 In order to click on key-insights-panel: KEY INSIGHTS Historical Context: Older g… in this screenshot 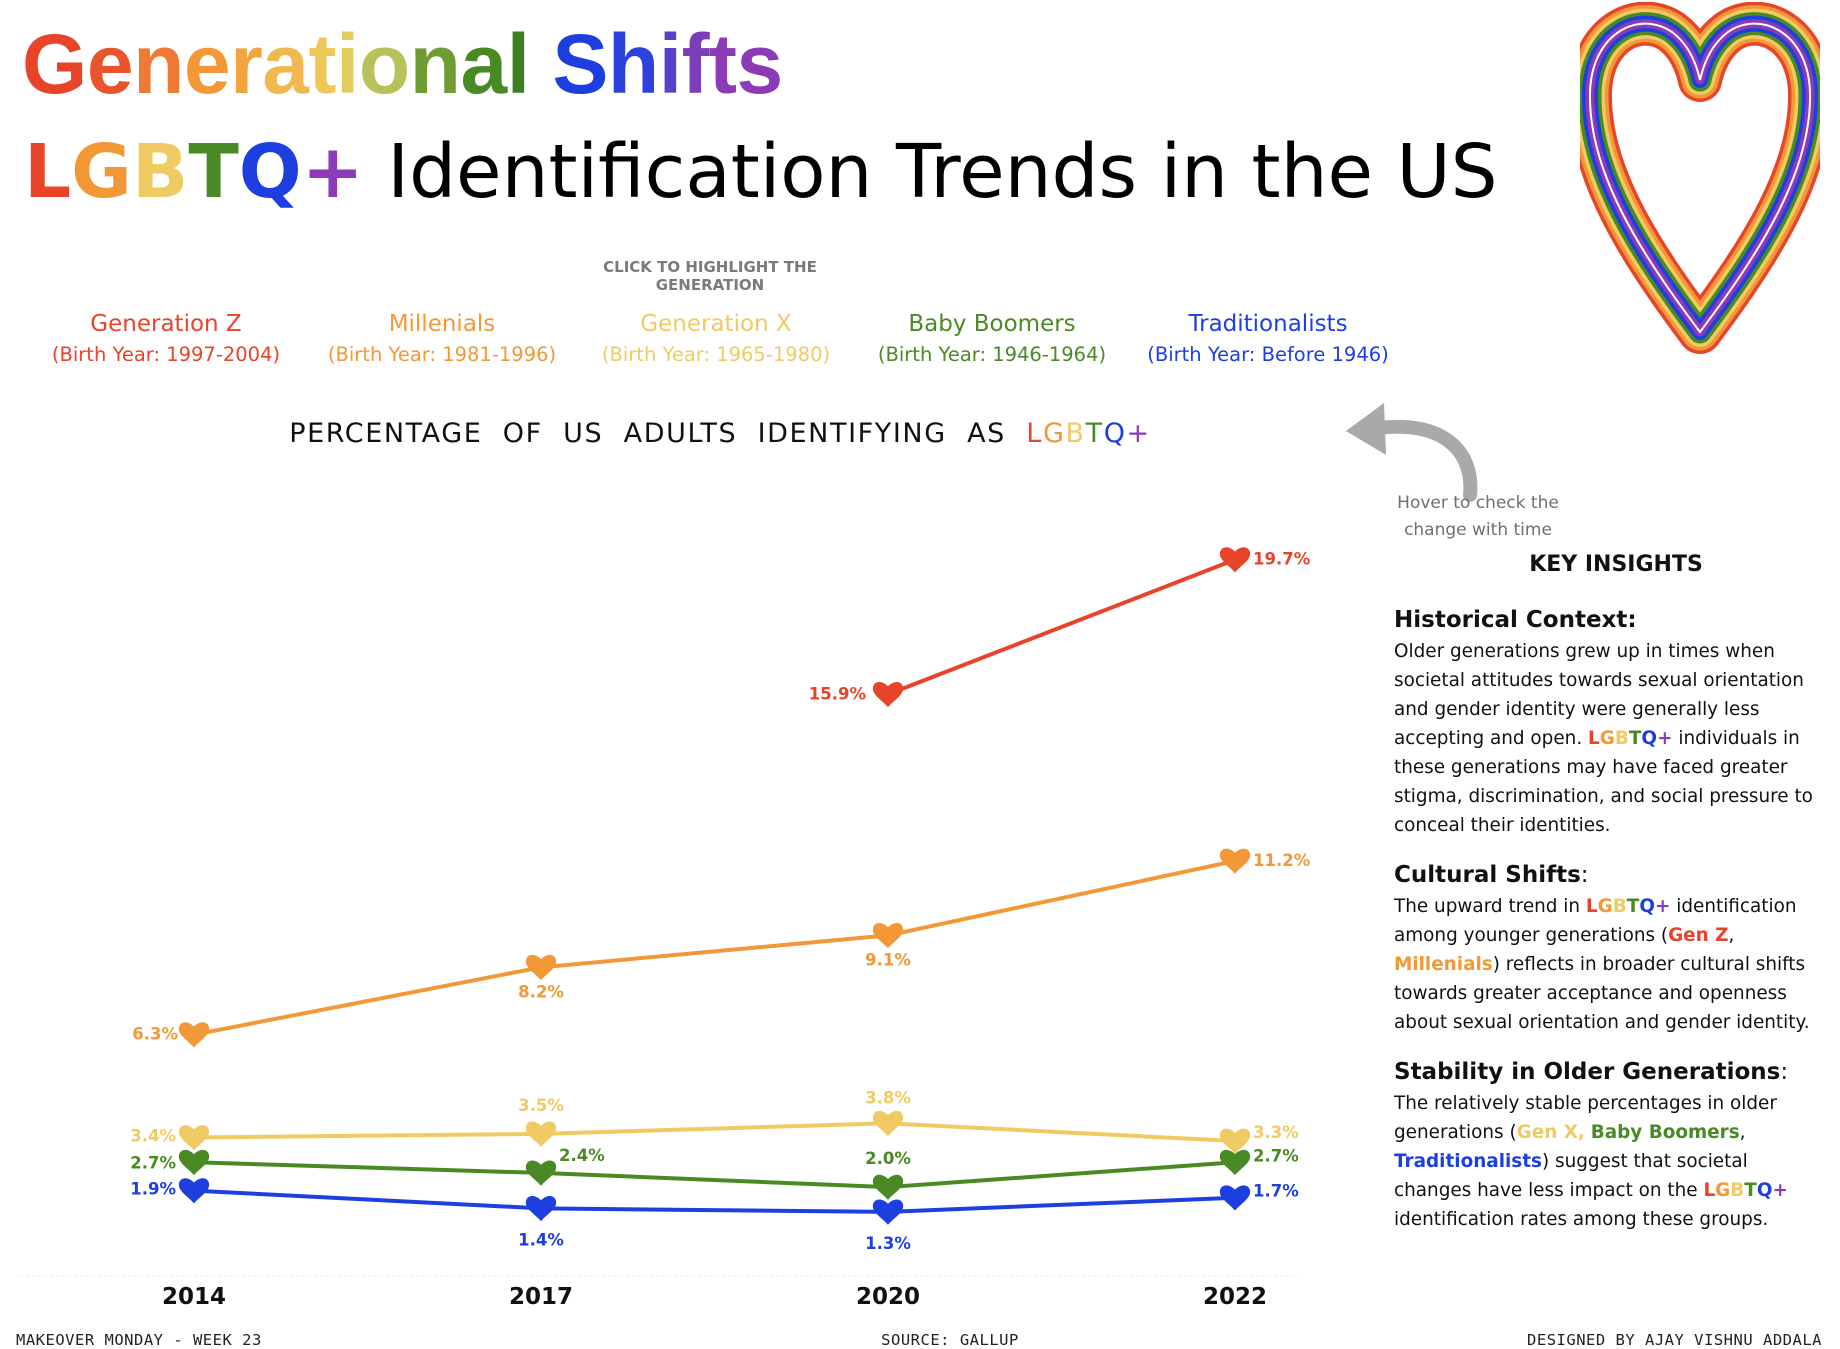, I will do `click(1604, 904)`.